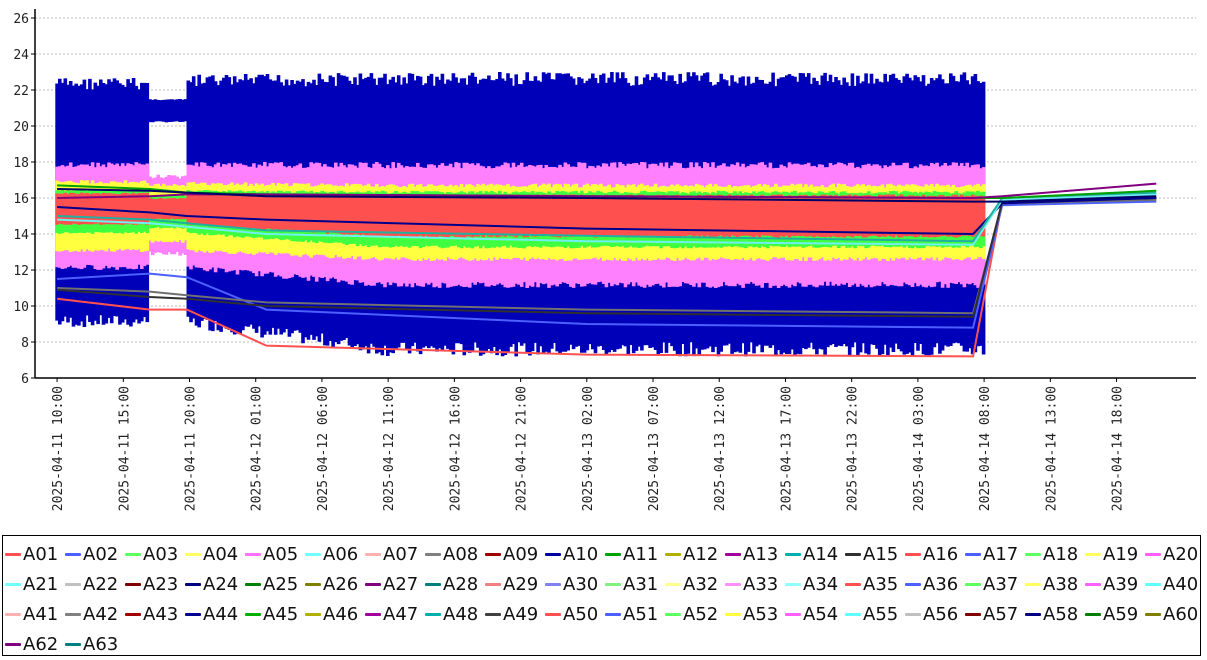 The width and height of the screenshot is (1207, 660). I want to click on legend-item: A27, so click(395, 584).